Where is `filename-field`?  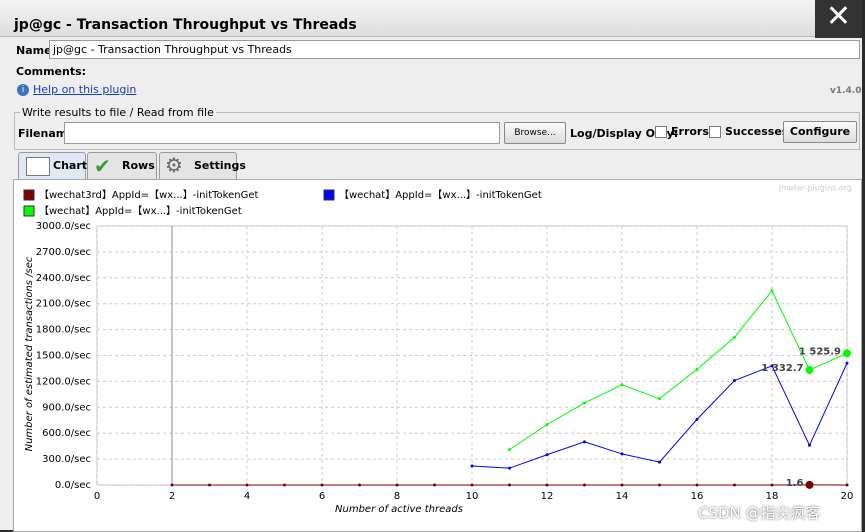 filename-field is located at coordinates (282, 133).